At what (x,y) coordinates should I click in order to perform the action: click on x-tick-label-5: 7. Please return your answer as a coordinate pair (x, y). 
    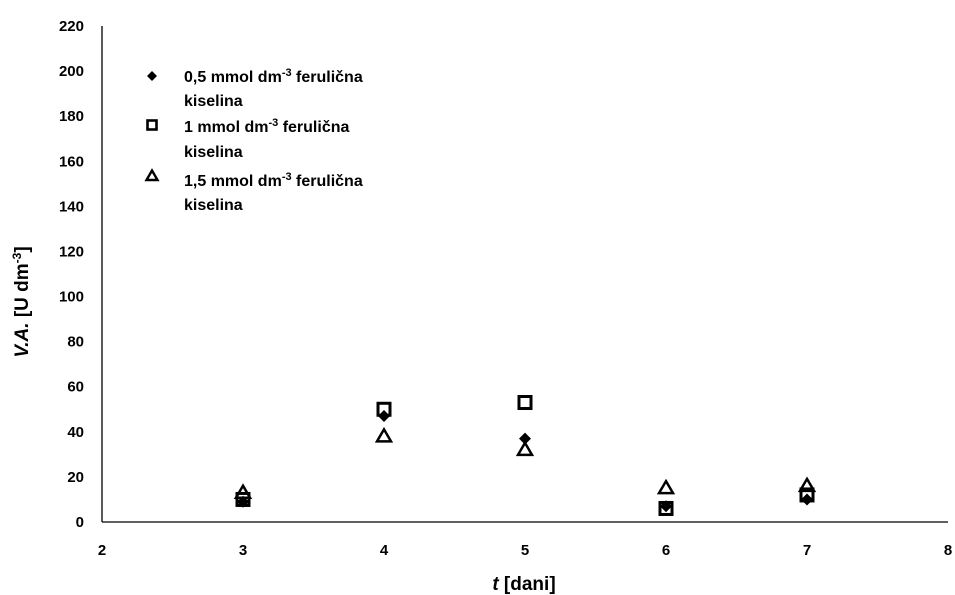
    Looking at the image, I should click on (807, 550).